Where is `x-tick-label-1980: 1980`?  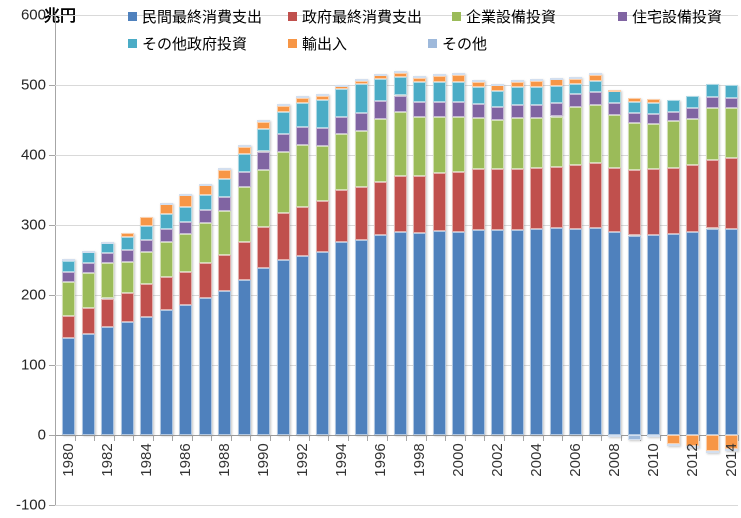
x-tick-label-1980: 1980 is located at coordinates (68, 460).